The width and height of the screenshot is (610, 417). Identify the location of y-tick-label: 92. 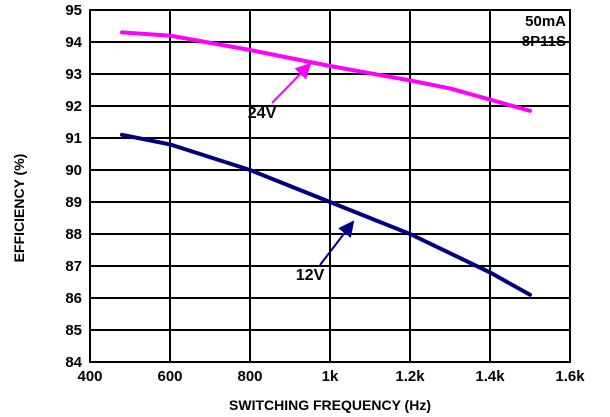
(73, 106).